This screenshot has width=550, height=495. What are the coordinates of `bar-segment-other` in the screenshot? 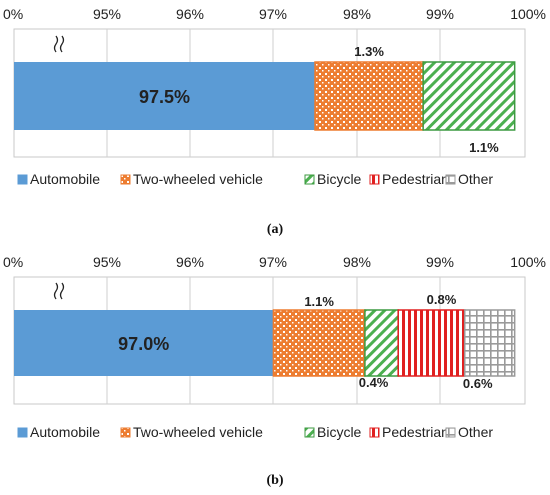 It's located at (490, 343).